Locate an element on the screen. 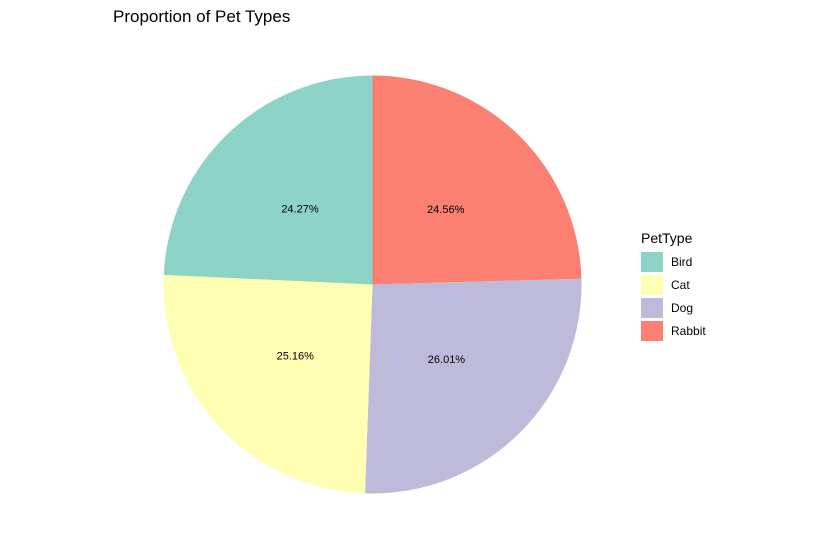  slice-label-cat: 25.16% is located at coordinates (296, 357).